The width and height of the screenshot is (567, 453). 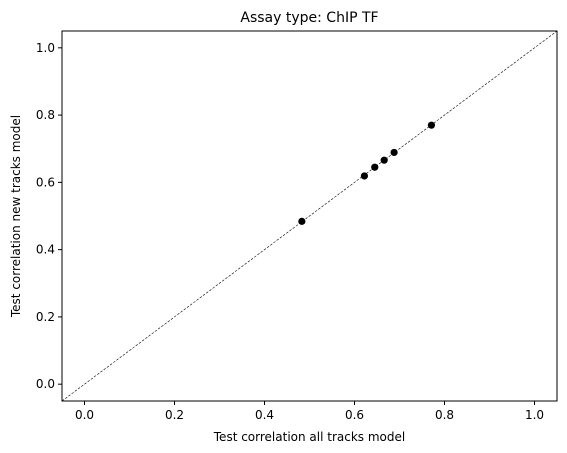 What do you see at coordinates (309, 437) in the screenshot?
I see `x-axis-label: Test correlation all tracks model` at bounding box center [309, 437].